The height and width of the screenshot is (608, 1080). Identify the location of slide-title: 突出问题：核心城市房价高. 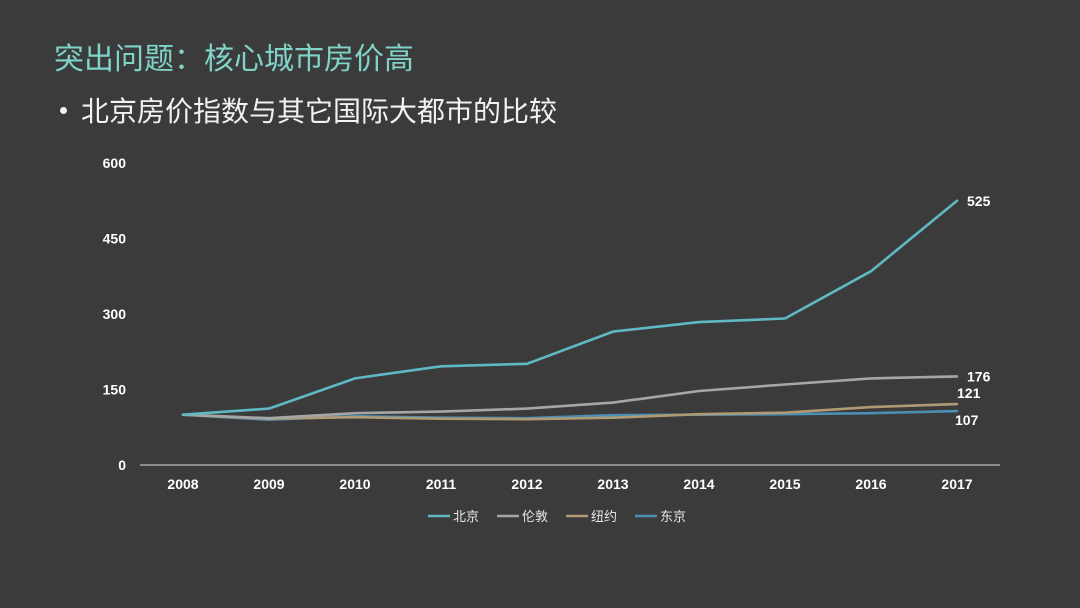
(234, 59).